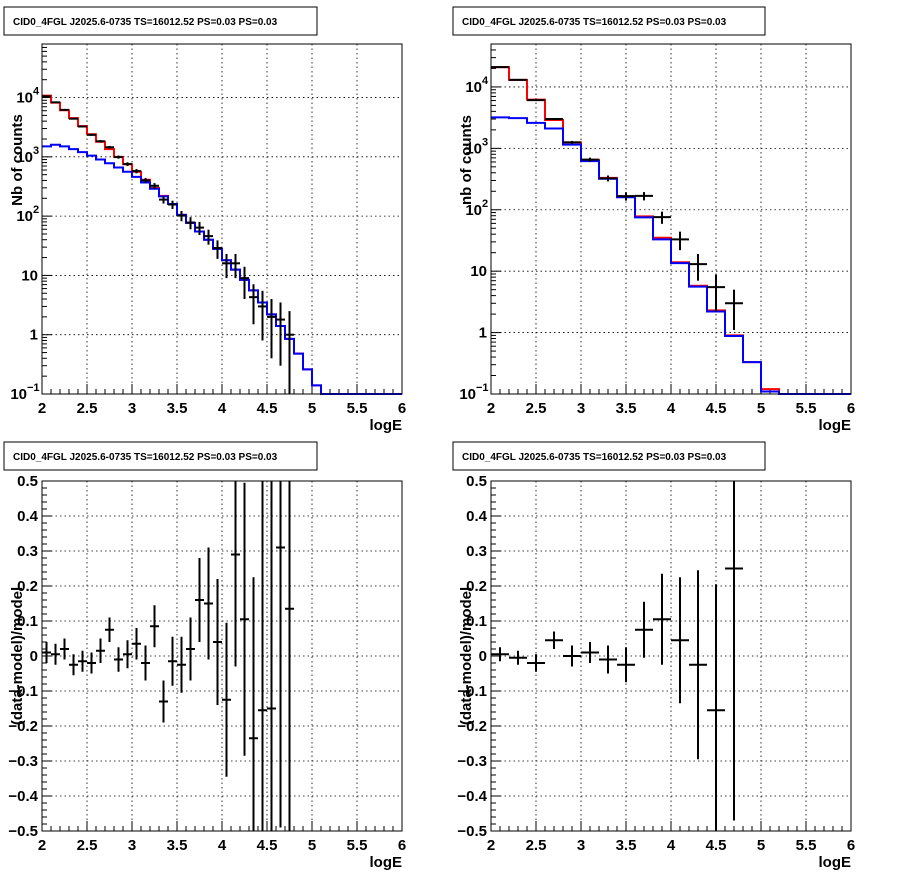 This screenshot has width=898, height=880. I want to click on y-axis-label: Nb of counts, so click(17, 160).